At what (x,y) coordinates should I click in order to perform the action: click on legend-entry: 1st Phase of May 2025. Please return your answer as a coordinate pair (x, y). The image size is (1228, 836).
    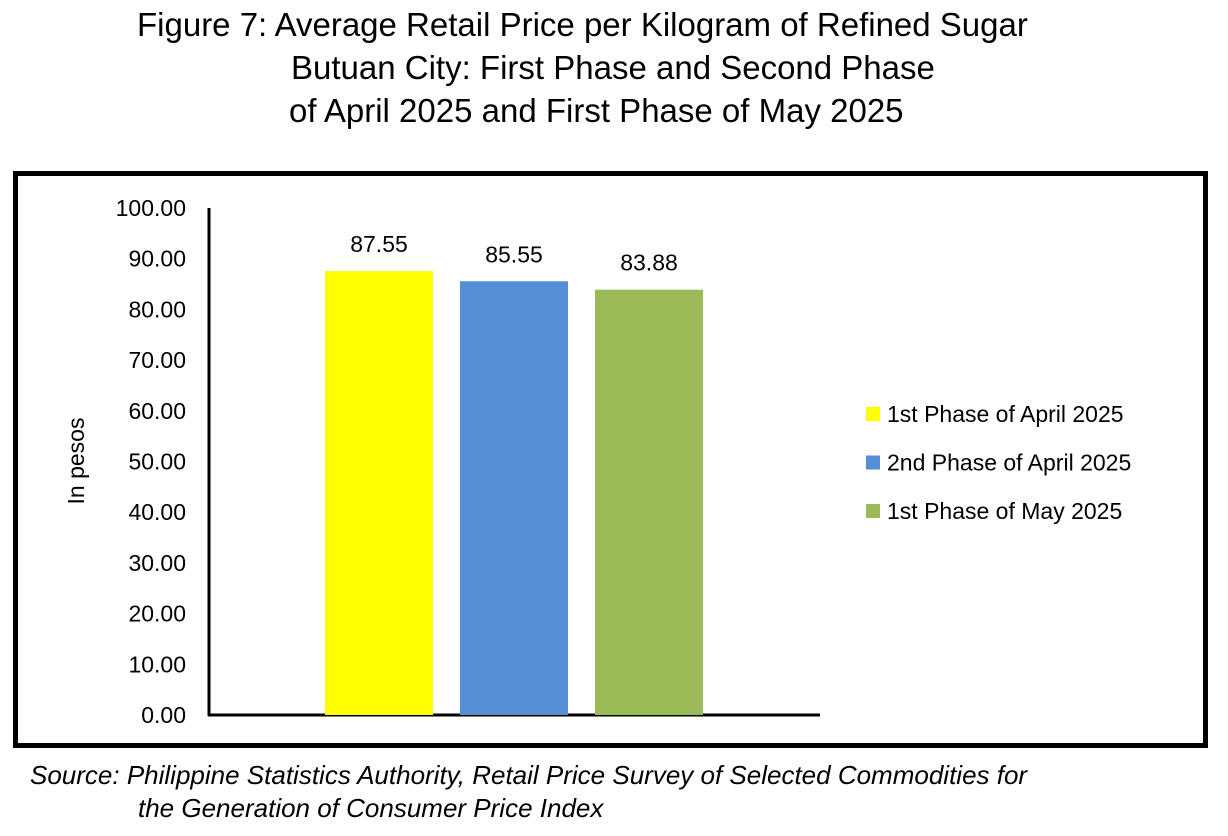
    Looking at the image, I should click on (1004, 511).